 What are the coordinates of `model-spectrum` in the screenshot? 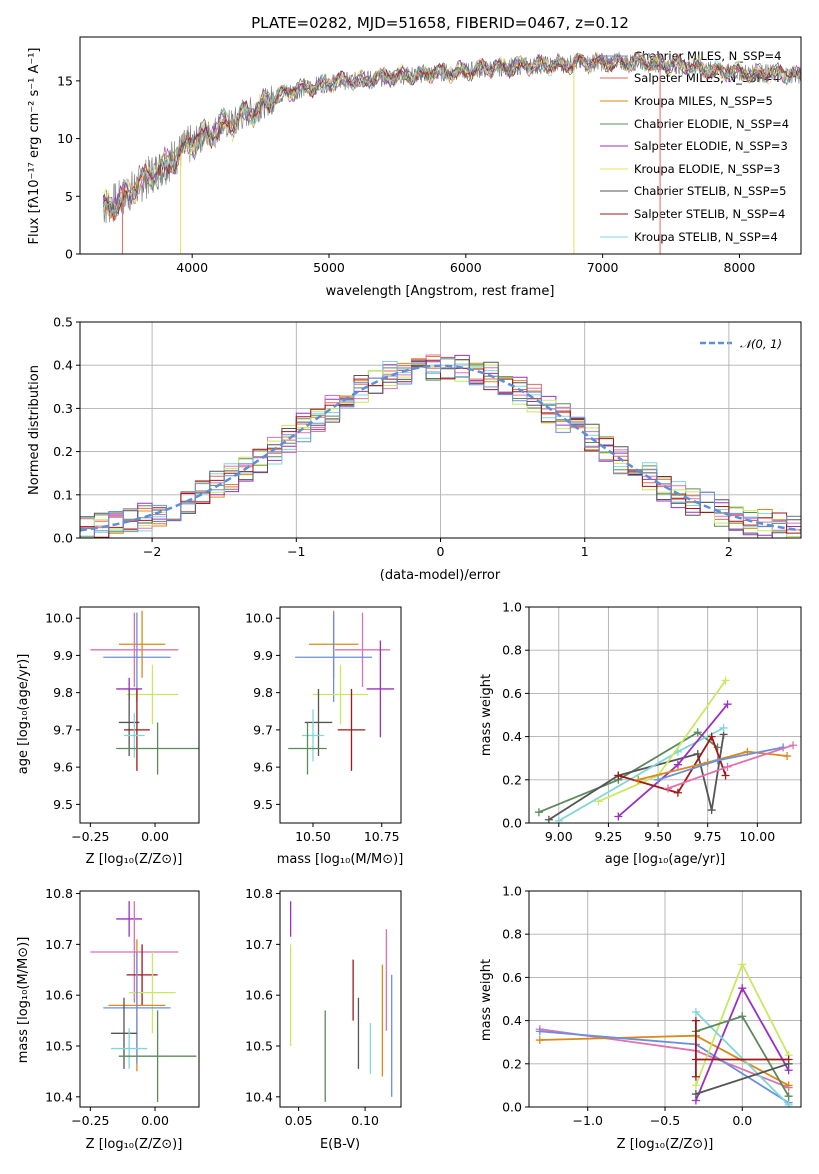 It's located at (451, 134).